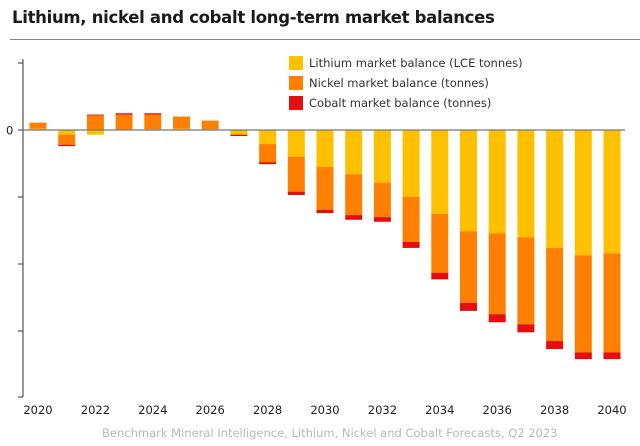 The image size is (640, 446). I want to click on x-tick-label: 2034, so click(439, 410).